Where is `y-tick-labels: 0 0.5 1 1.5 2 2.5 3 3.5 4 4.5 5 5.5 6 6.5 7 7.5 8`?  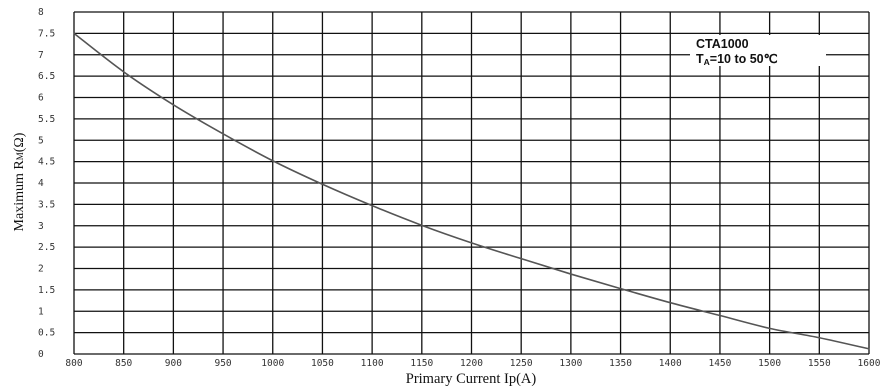
y-tick-labels: 0 0.5 1 1.5 2 2.5 3 3.5 4 4.5 5 5.5 6 6.5 7 7.5 8 is located at coordinates (46, 183).